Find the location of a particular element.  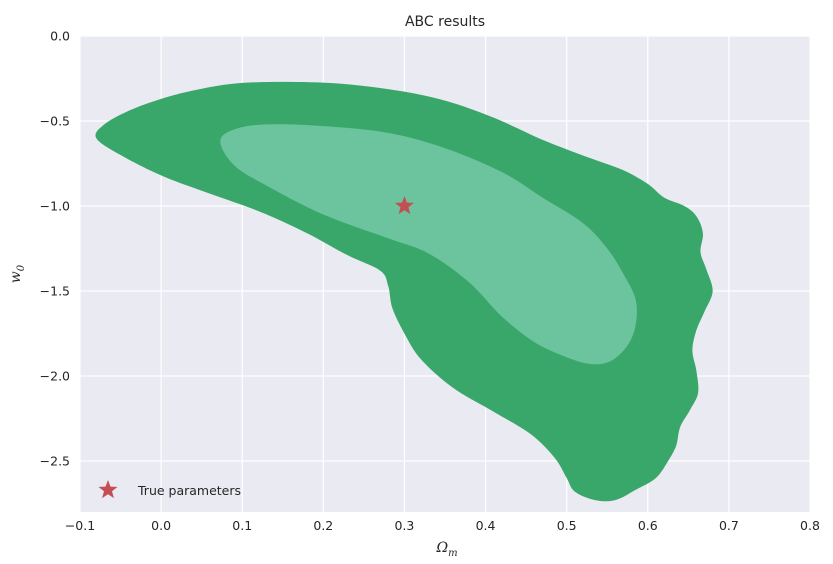

x-tick-label: 0.8 is located at coordinates (810, 525).